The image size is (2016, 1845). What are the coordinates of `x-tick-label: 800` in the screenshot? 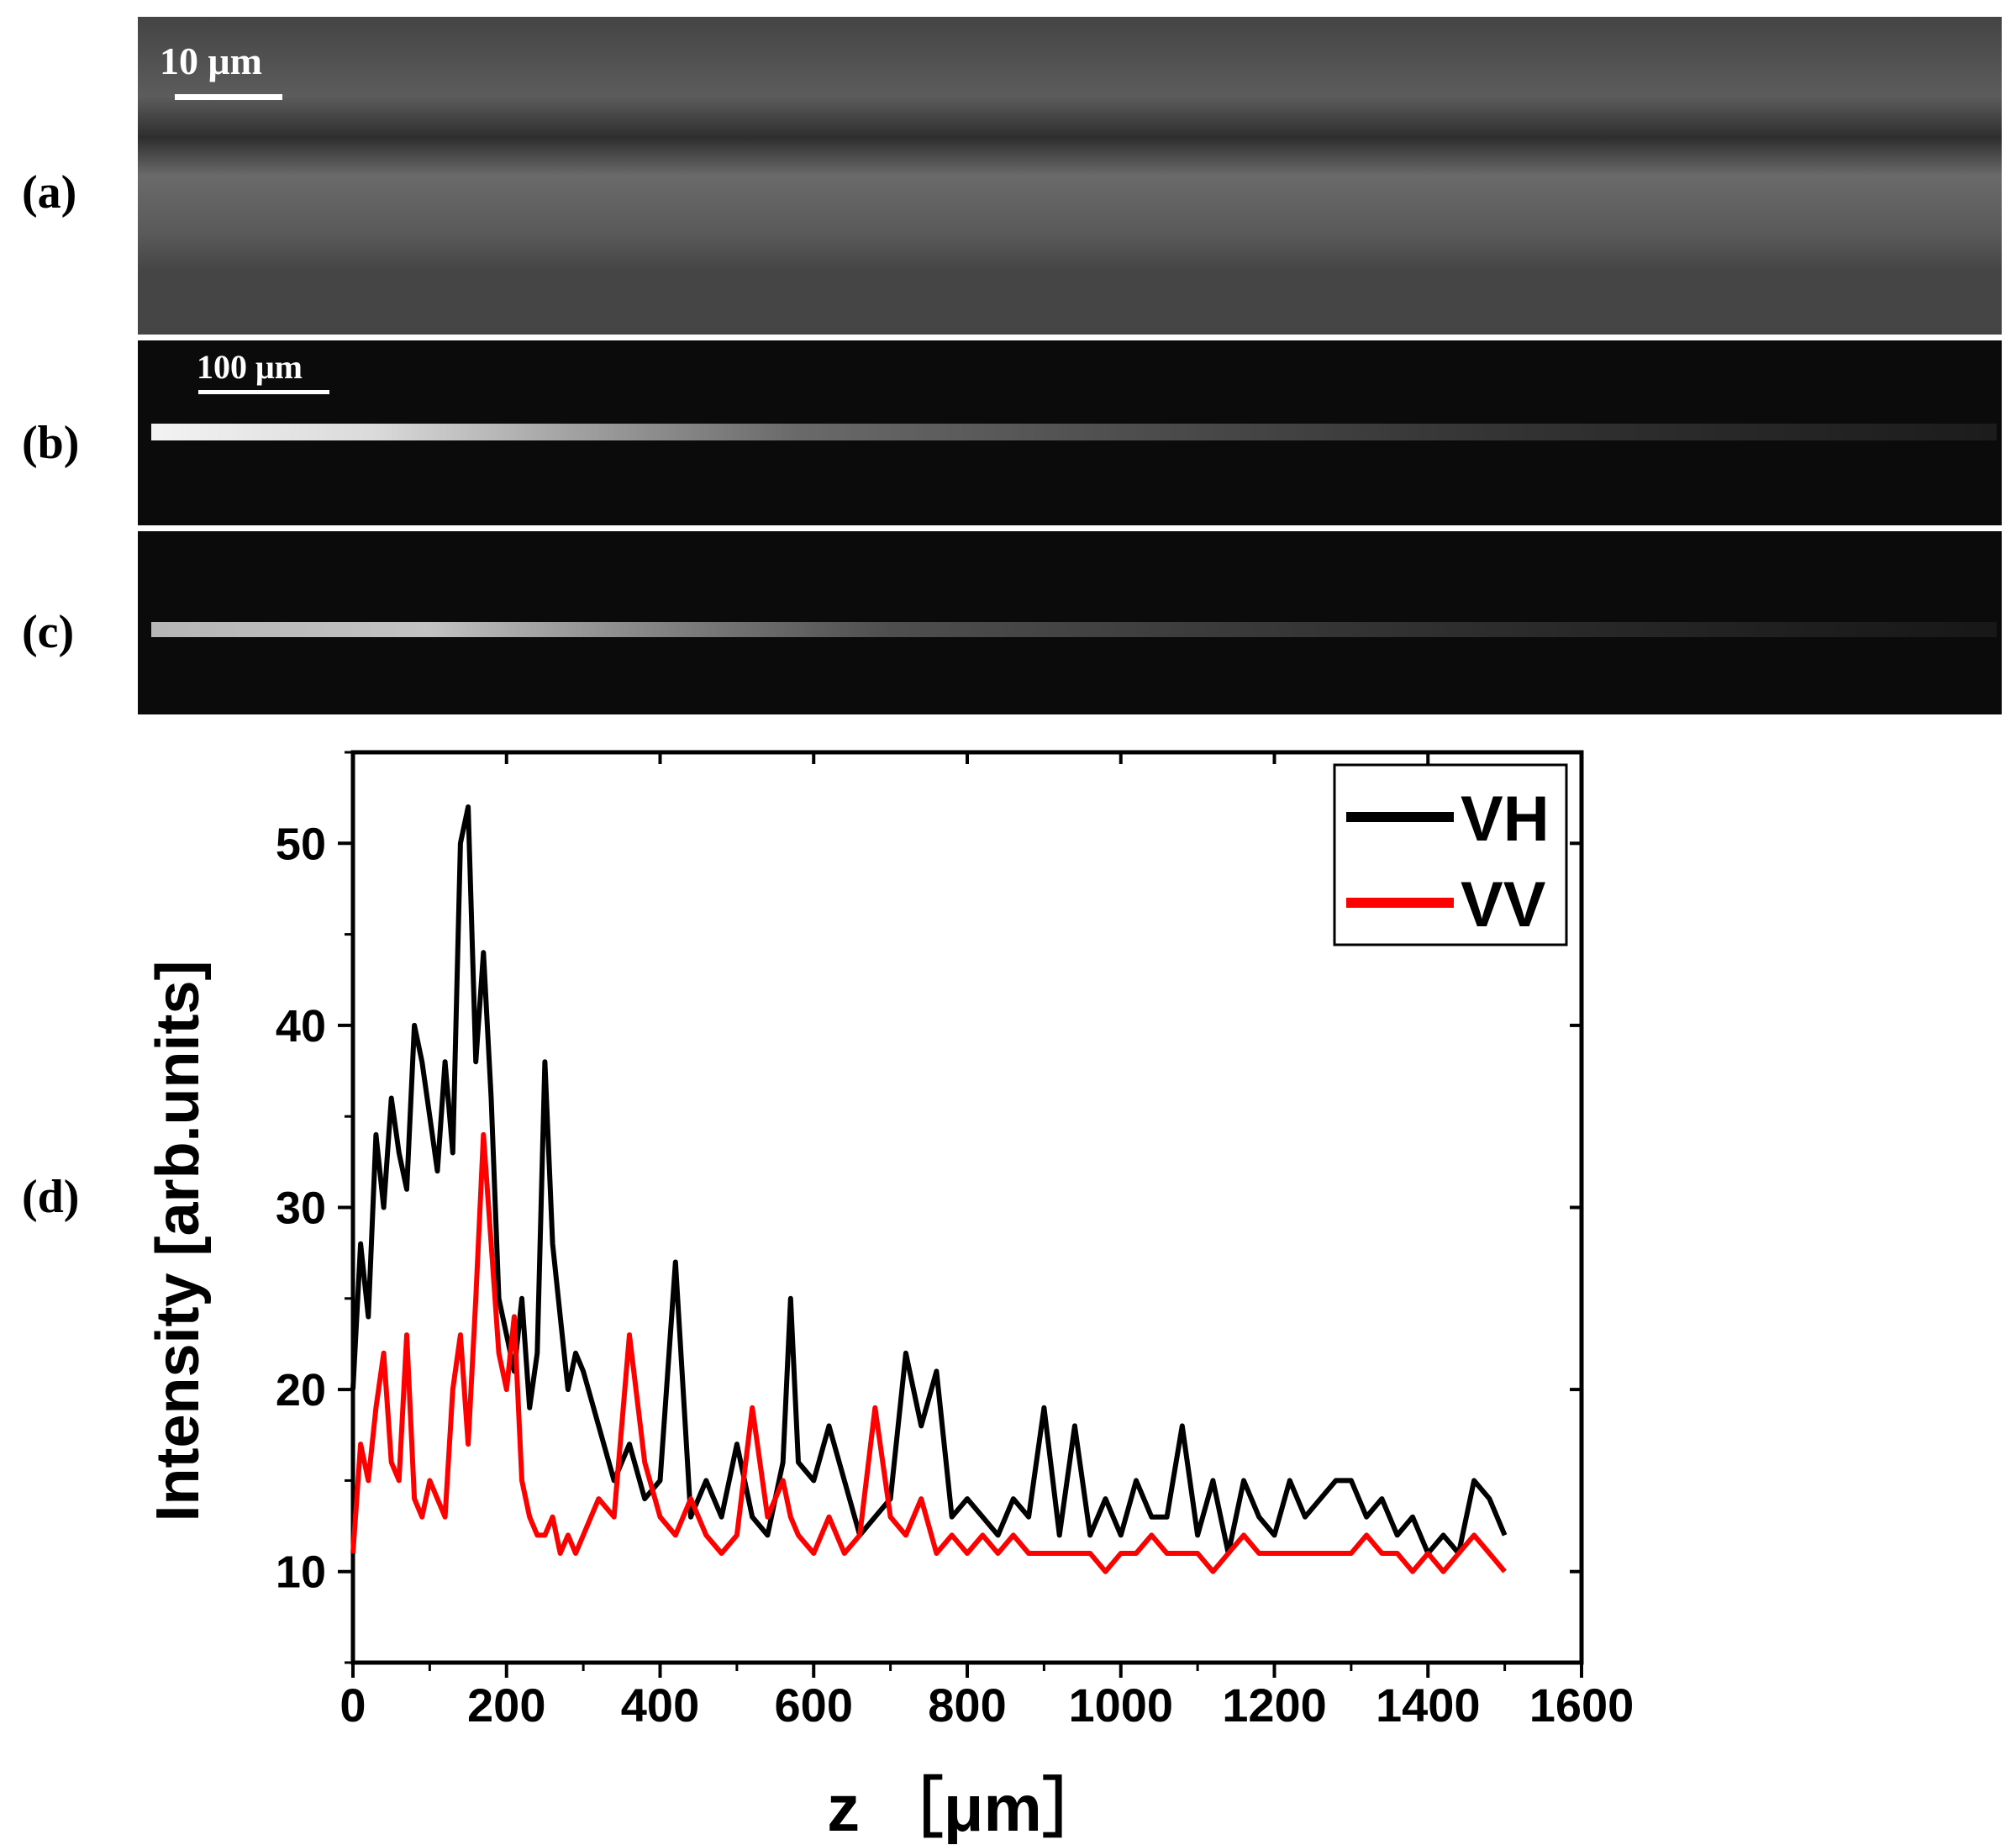 It's located at (967, 1705).